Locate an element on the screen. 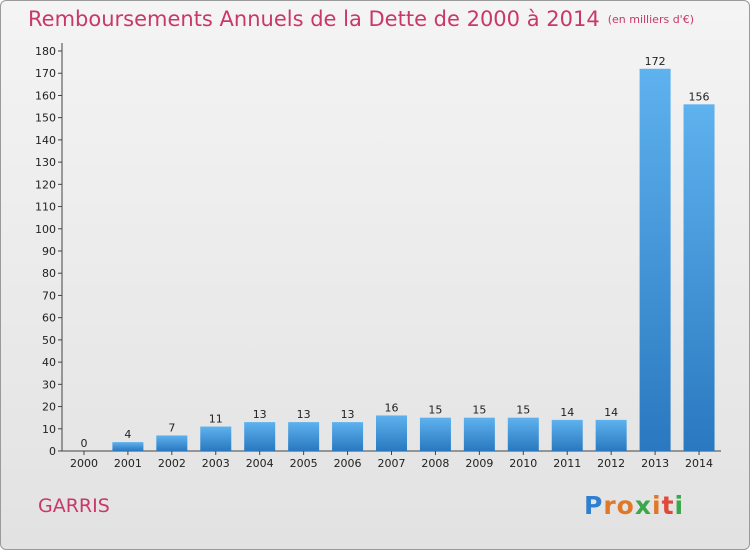  x-tick-label: 2013 is located at coordinates (655, 463).